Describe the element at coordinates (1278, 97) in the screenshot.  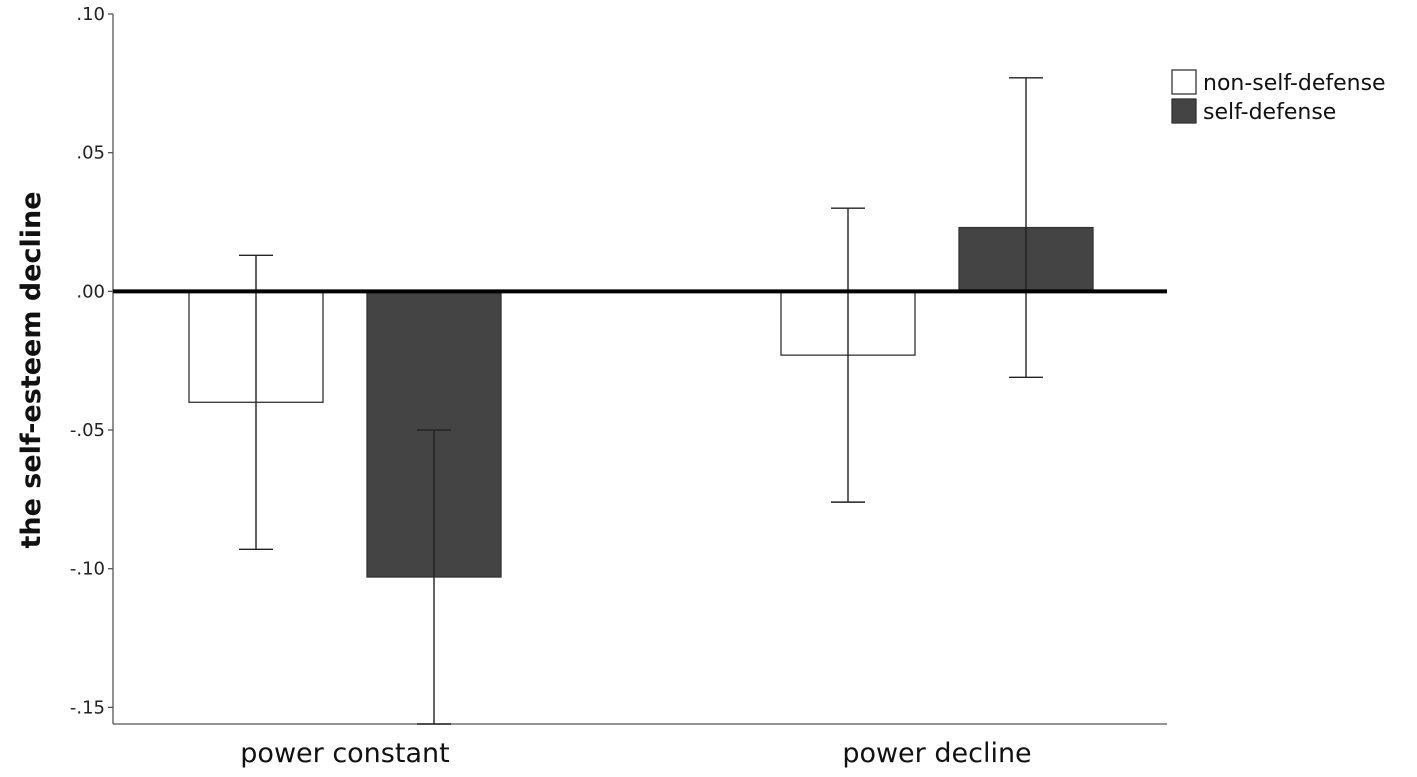
I see `legend: non-self-defense self-defense` at that location.